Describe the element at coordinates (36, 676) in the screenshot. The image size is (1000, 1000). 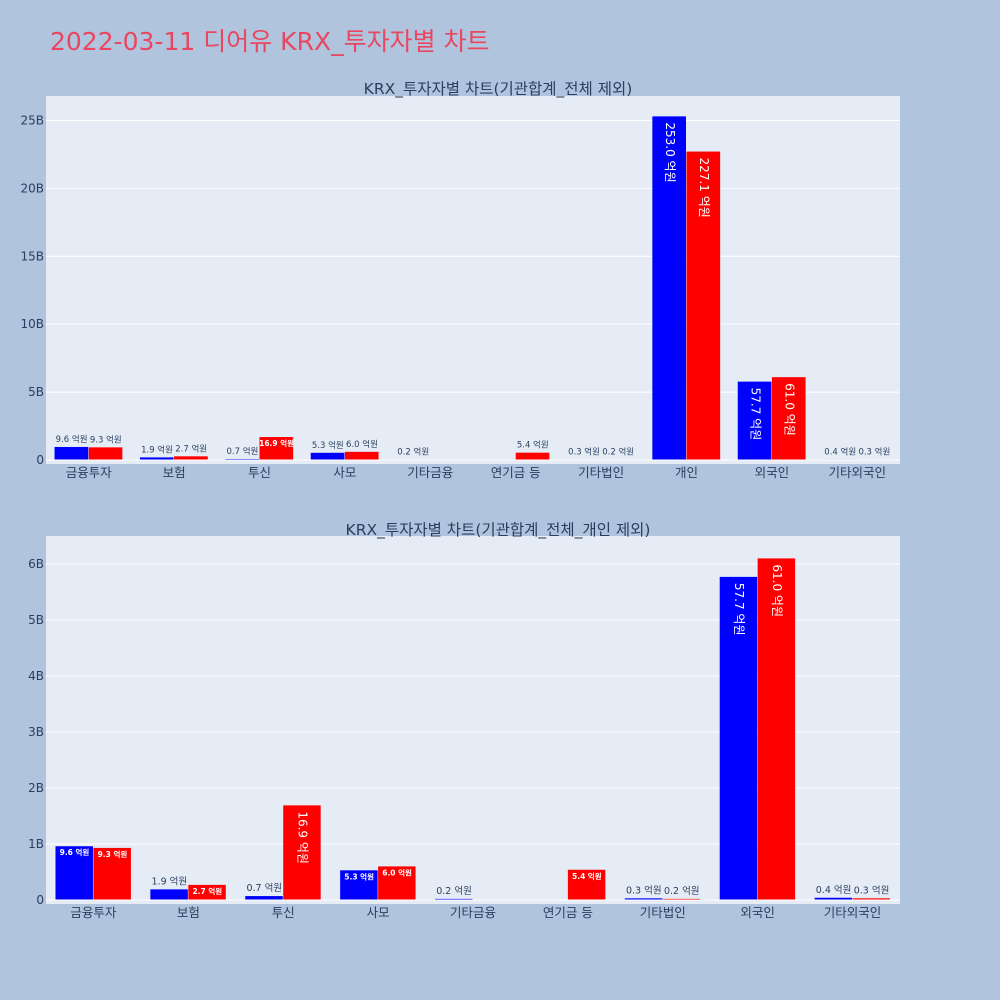
I see `chart2-ytick-label: 4B` at that location.